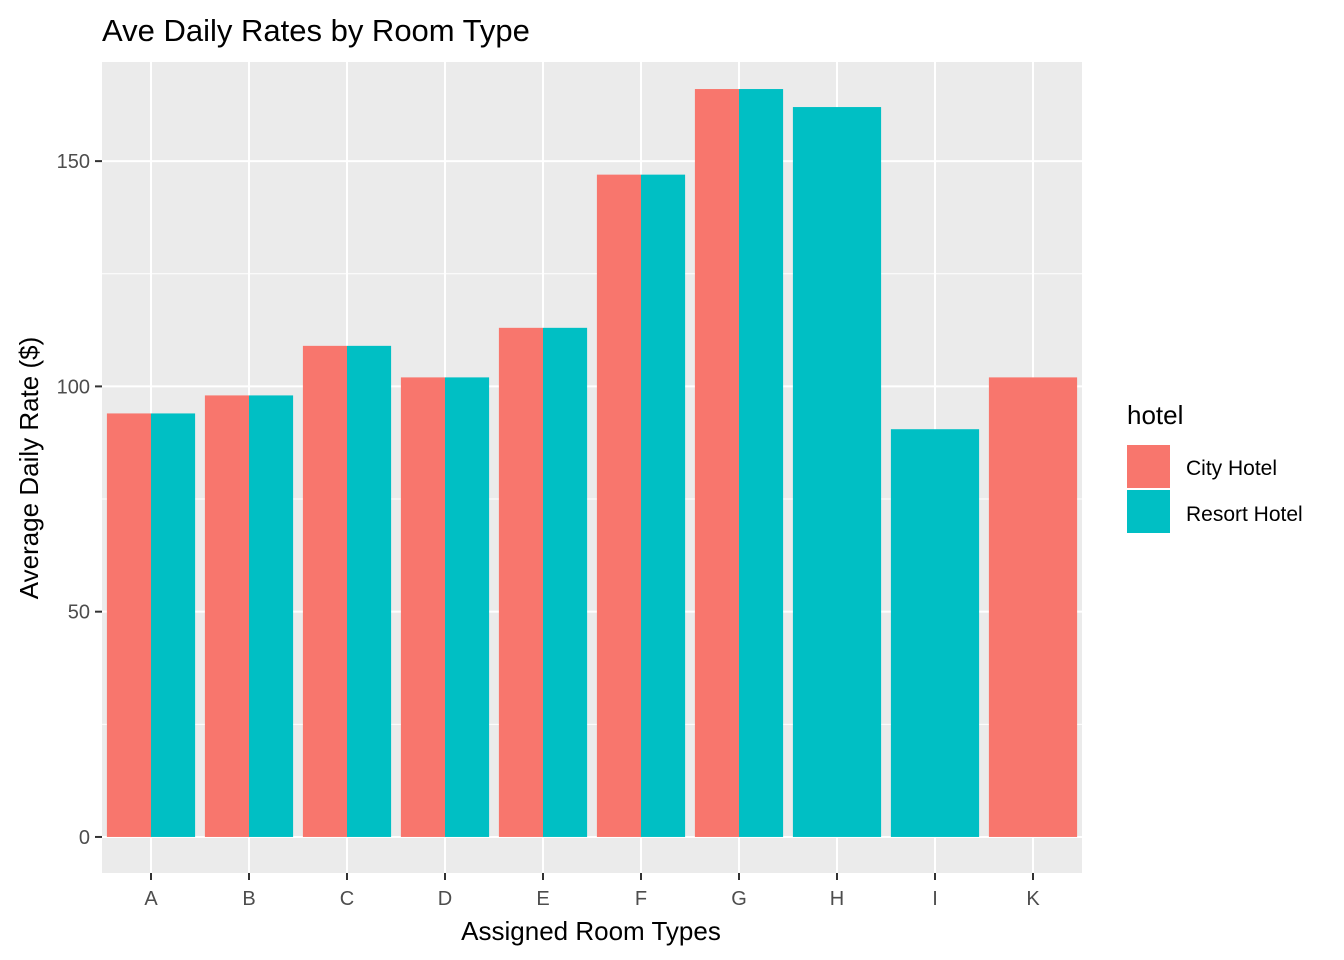  Describe the element at coordinates (29, 468) in the screenshot. I see `y-axis-title: Average Daily Rate ($)` at that location.